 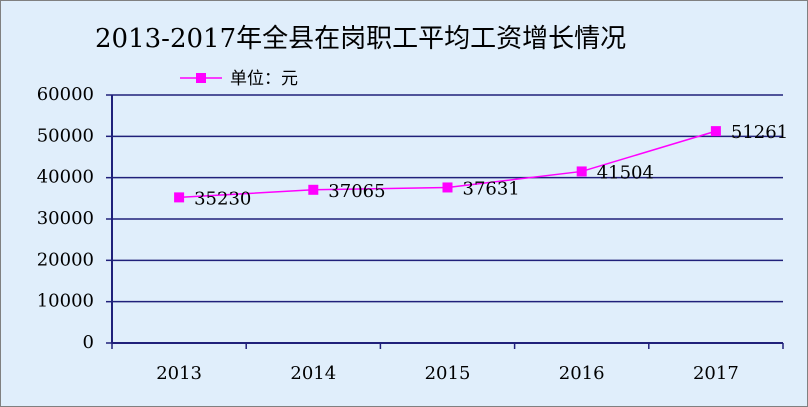 I want to click on x-tick-label: 2017, so click(x=716, y=373).